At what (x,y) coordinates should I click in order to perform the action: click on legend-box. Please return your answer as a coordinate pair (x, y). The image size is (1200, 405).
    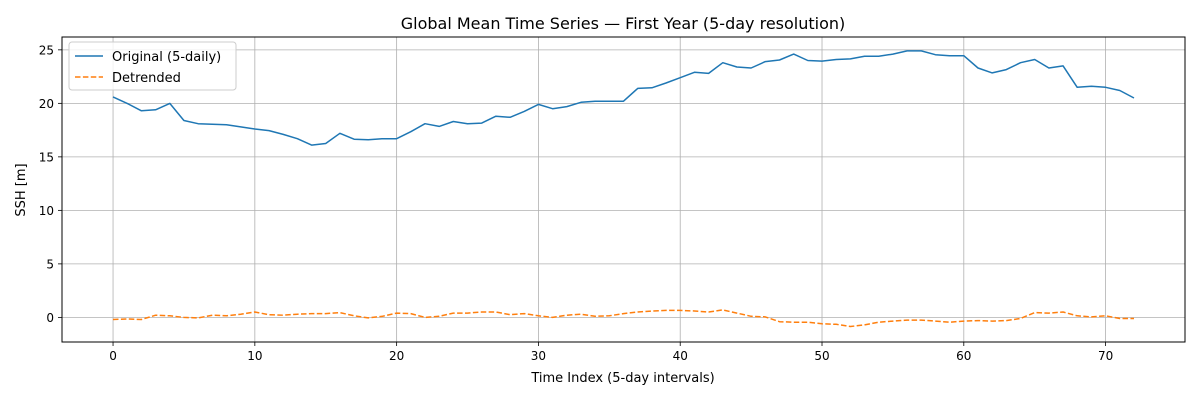
    Looking at the image, I should click on (152, 66).